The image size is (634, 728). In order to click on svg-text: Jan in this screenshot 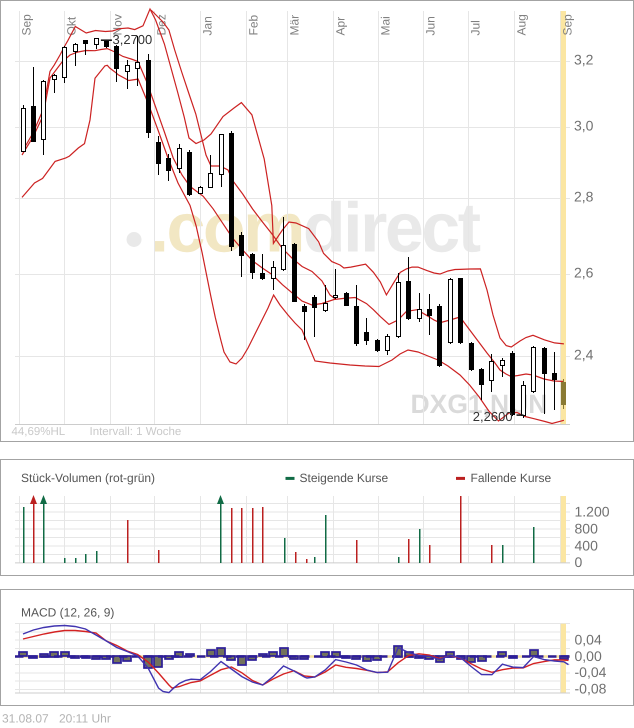, I will do `click(208, 25)`.